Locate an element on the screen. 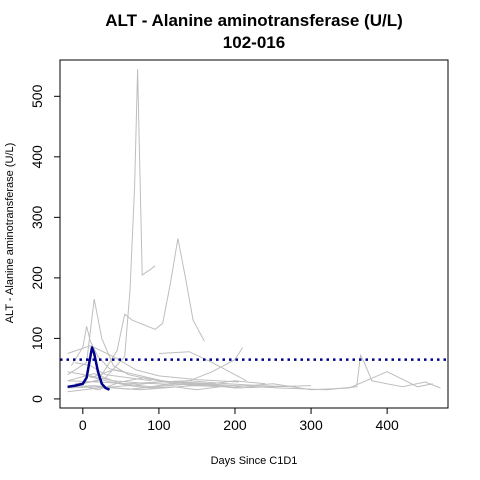 This screenshot has width=480, height=480. x-tick-label: 100 is located at coordinates (159, 425).